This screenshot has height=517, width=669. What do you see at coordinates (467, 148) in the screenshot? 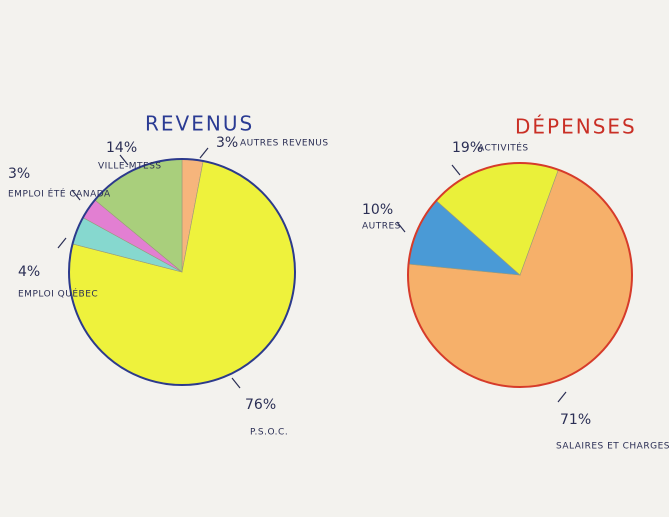
I see `value-label: 19%` at bounding box center [467, 148].